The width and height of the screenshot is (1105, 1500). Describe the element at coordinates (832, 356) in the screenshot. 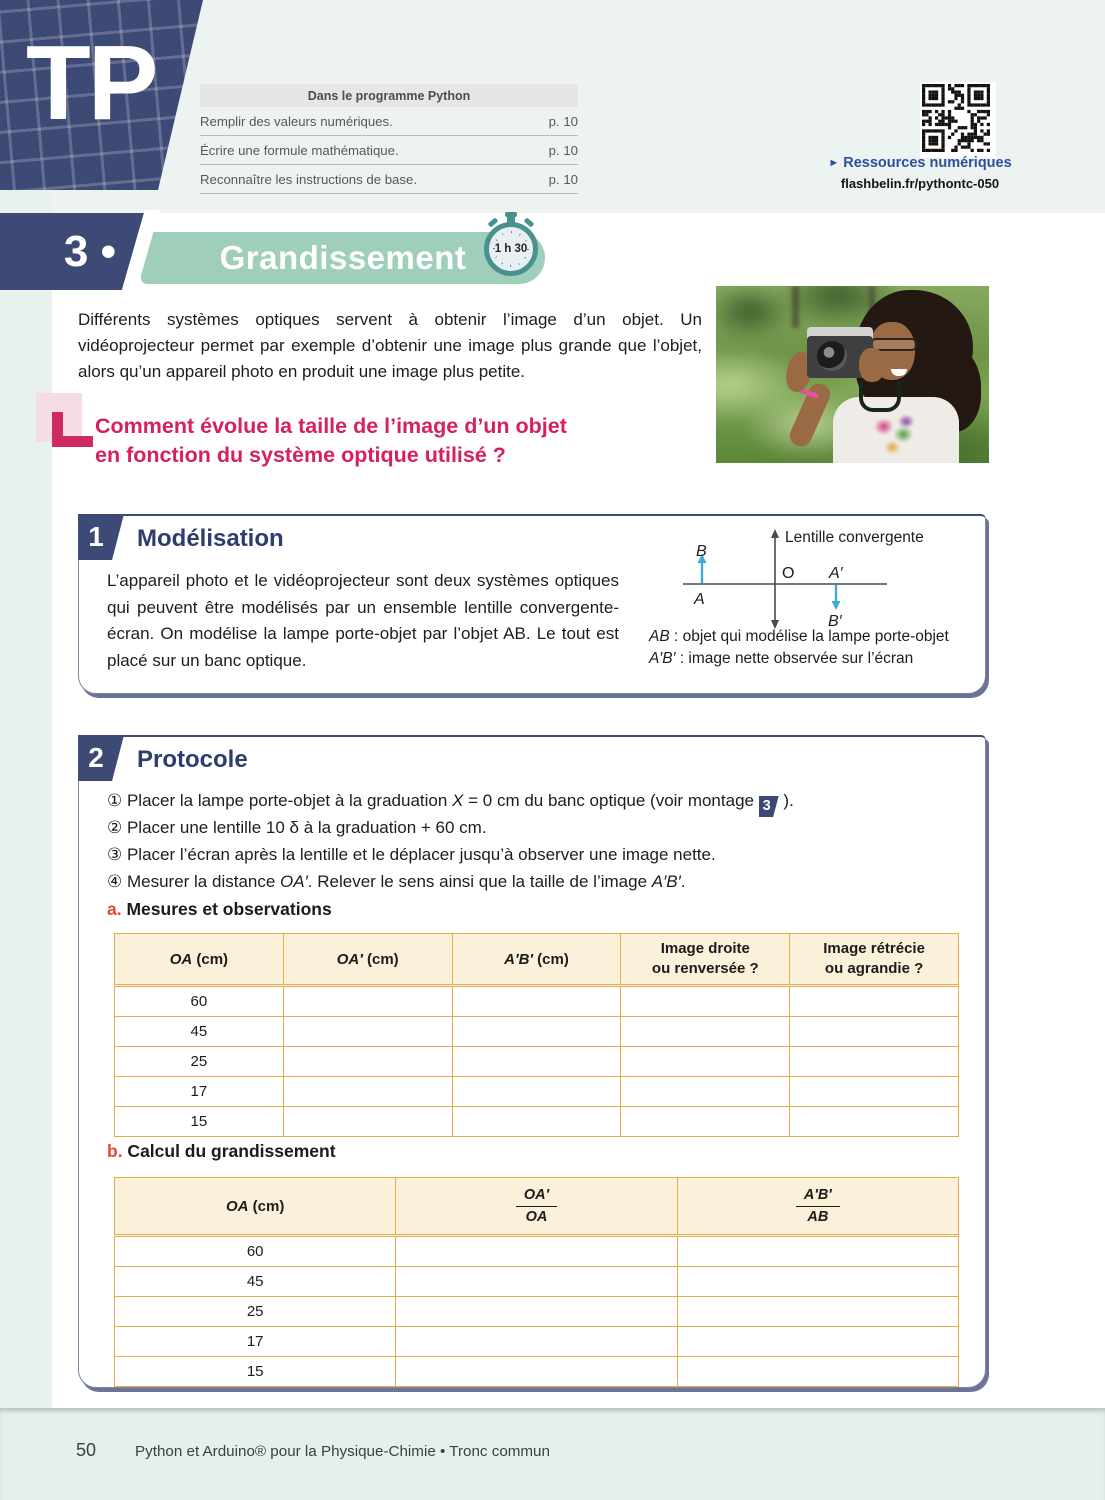

I see `photo-camera-lens` at that location.